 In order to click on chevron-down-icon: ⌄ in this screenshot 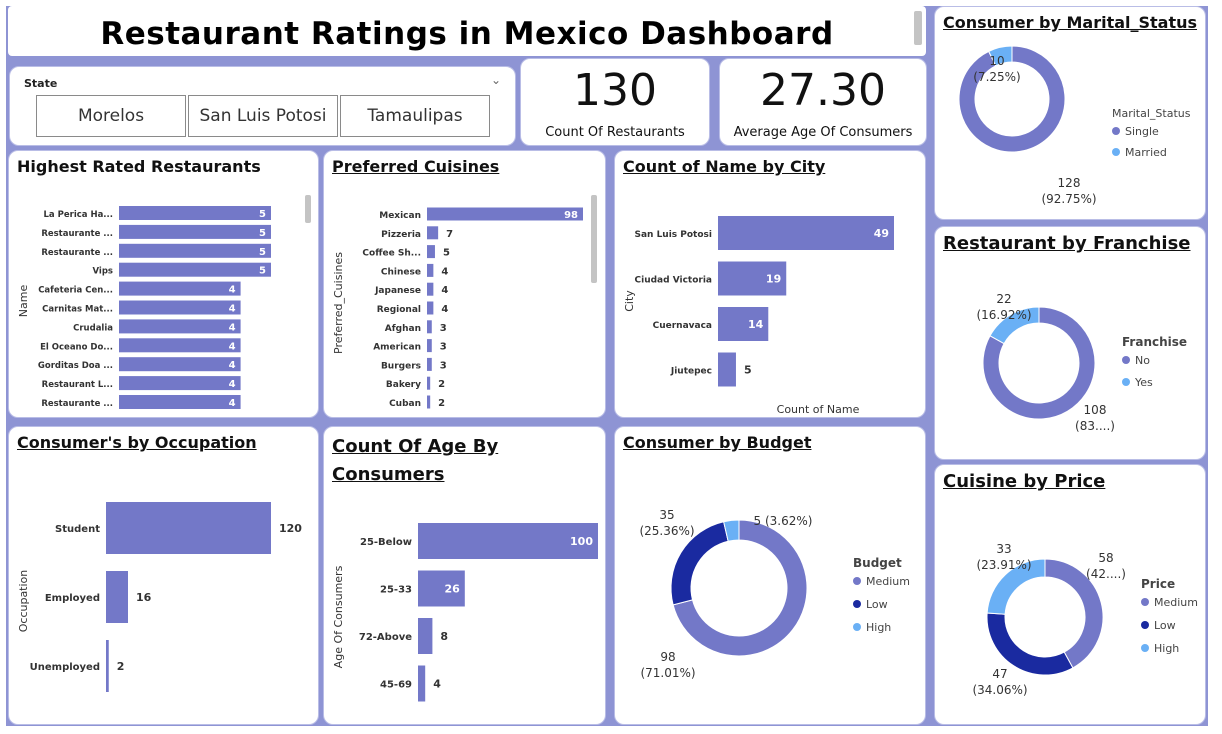, I will do `click(495, 80)`.